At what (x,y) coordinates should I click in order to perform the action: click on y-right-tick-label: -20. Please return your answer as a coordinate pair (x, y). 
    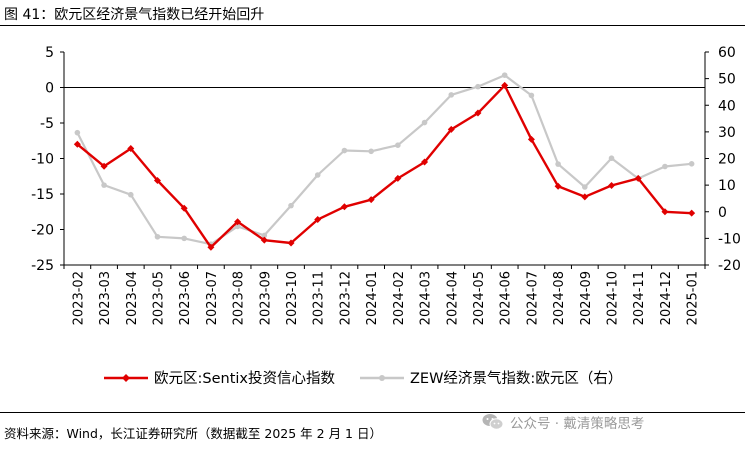
    Looking at the image, I should click on (729, 266).